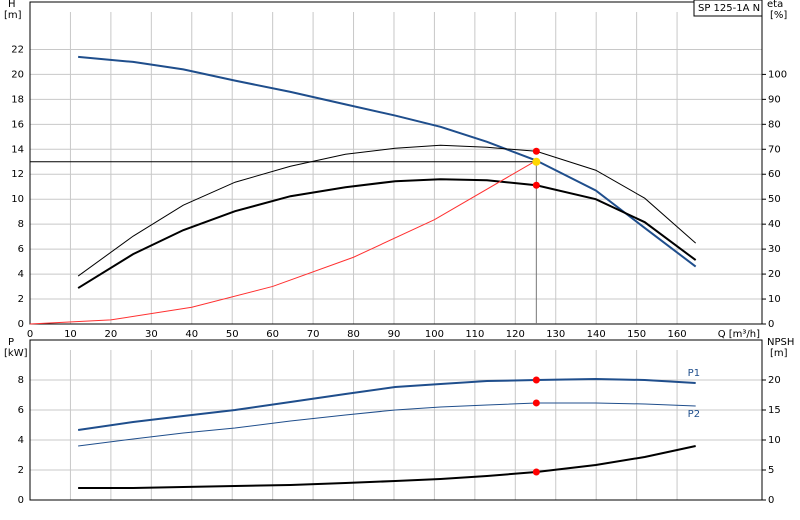 This screenshot has width=800, height=520. What do you see at coordinates (778, 15) in the screenshot?
I see `y2-axis-unit: [%]` at bounding box center [778, 15].